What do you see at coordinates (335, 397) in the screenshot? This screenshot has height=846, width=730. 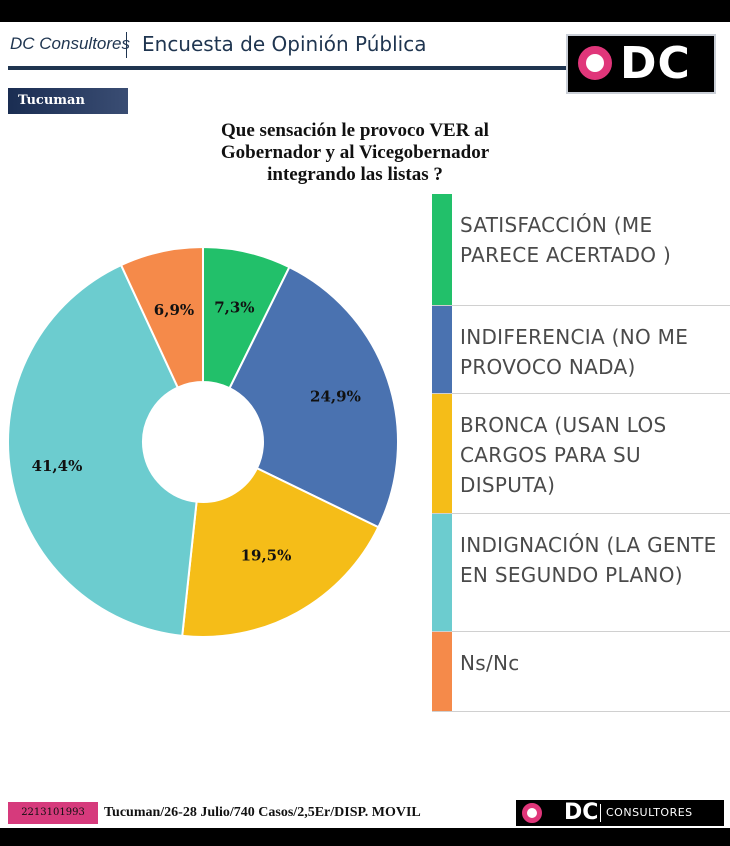 I see `data-label-2: 24,9%` at bounding box center [335, 397].